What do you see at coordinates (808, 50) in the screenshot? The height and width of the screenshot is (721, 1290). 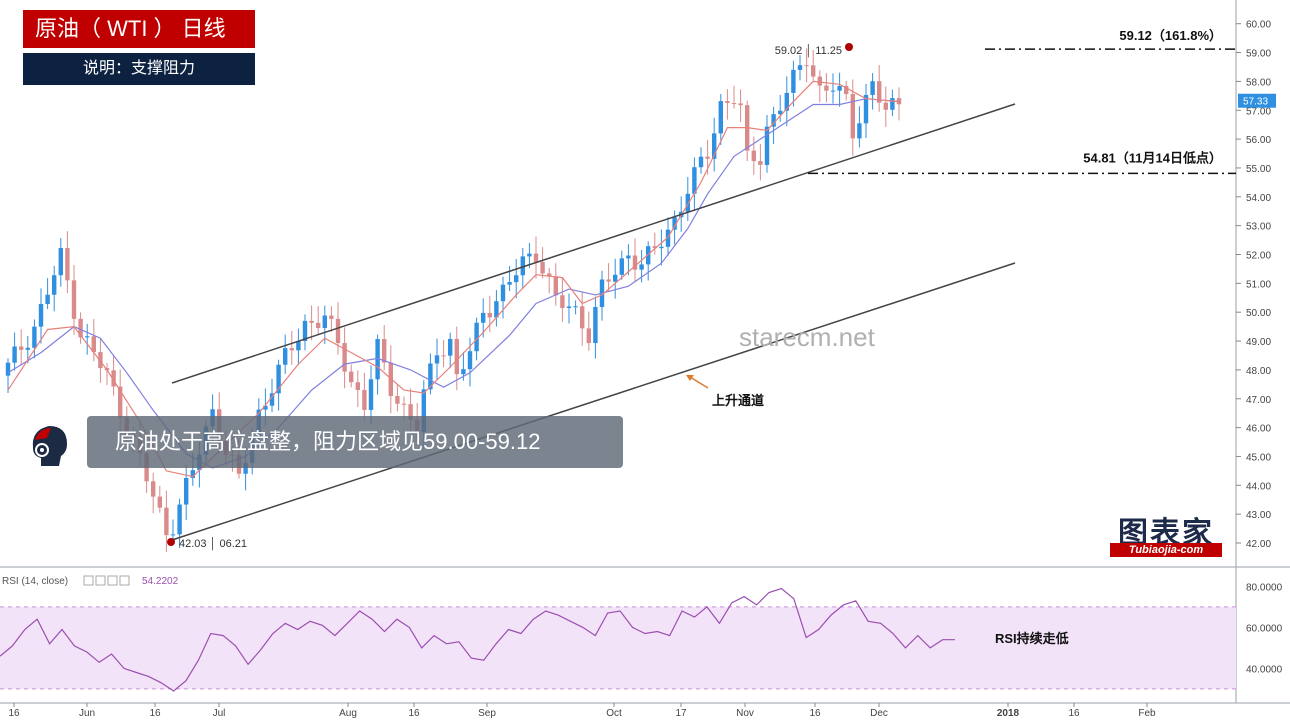 I see `high-marker-label: 59.02 │ 11.25` at bounding box center [808, 50].